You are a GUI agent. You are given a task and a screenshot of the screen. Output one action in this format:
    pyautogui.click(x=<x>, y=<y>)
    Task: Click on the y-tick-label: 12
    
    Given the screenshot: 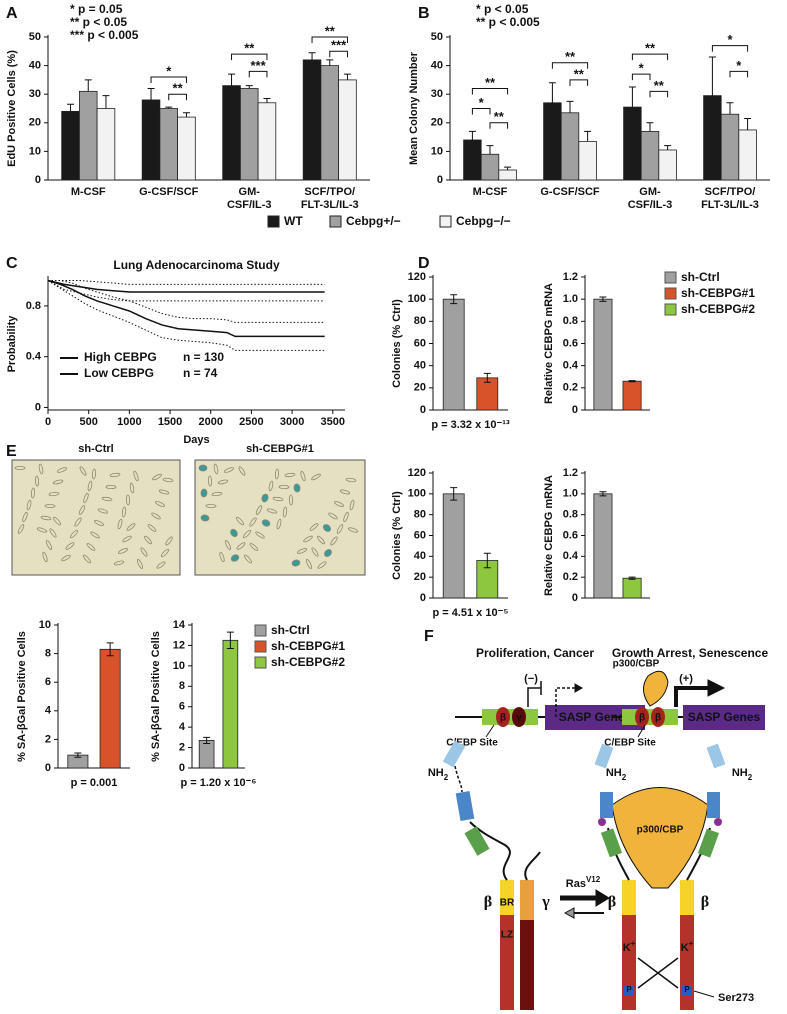 What is the action you would take?
    pyautogui.click(x=179, y=645)
    